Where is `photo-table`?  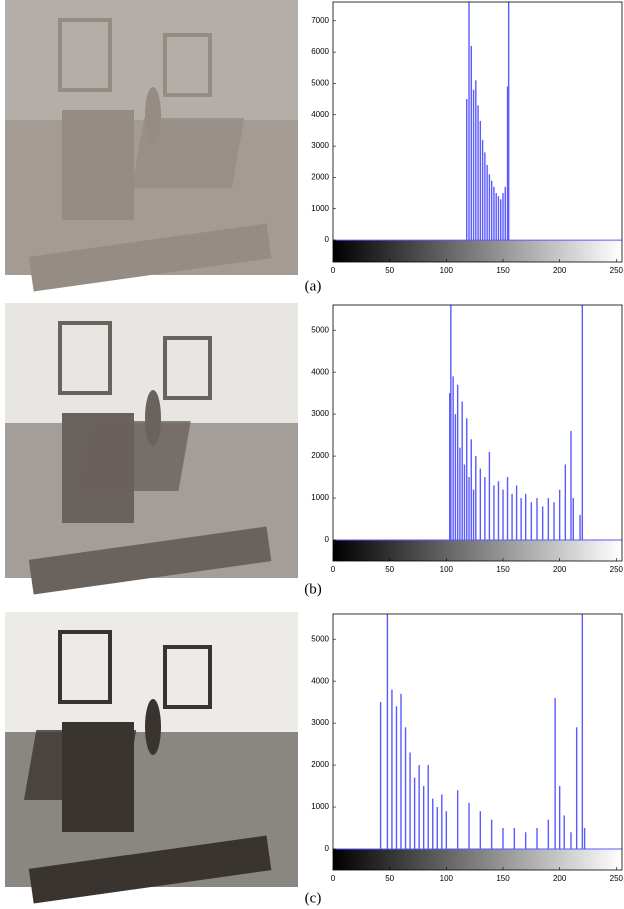 photo-table is located at coordinates (134, 456).